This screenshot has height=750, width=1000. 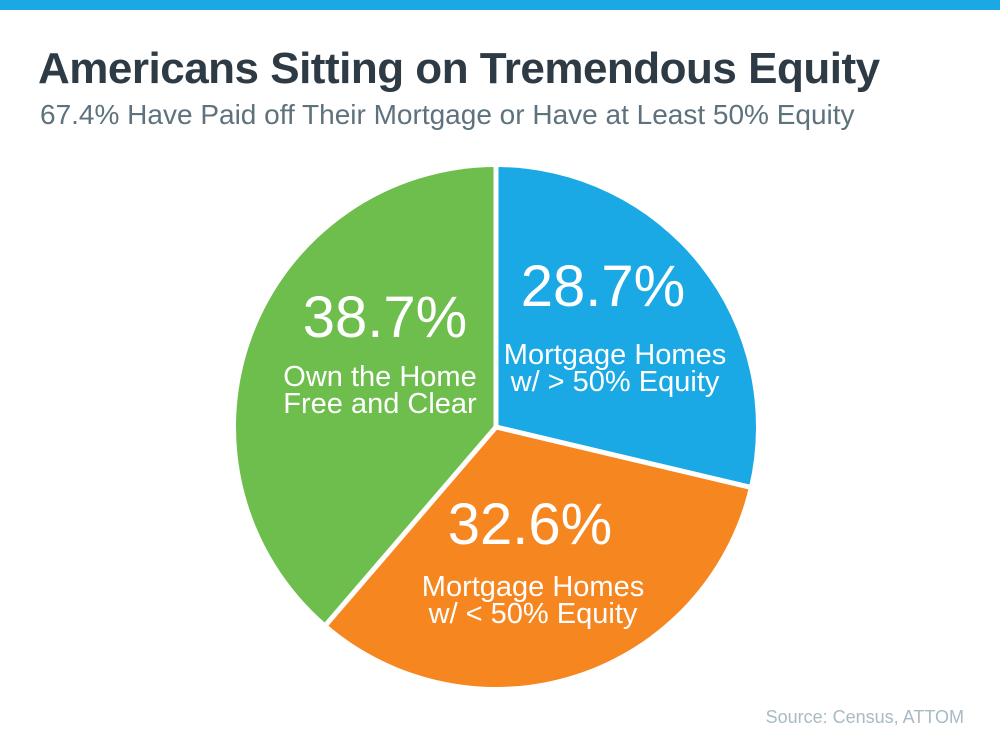 What do you see at coordinates (538, 557) in the screenshot?
I see `pie-slice-mortgage-homes-lt-50-equity` at bounding box center [538, 557].